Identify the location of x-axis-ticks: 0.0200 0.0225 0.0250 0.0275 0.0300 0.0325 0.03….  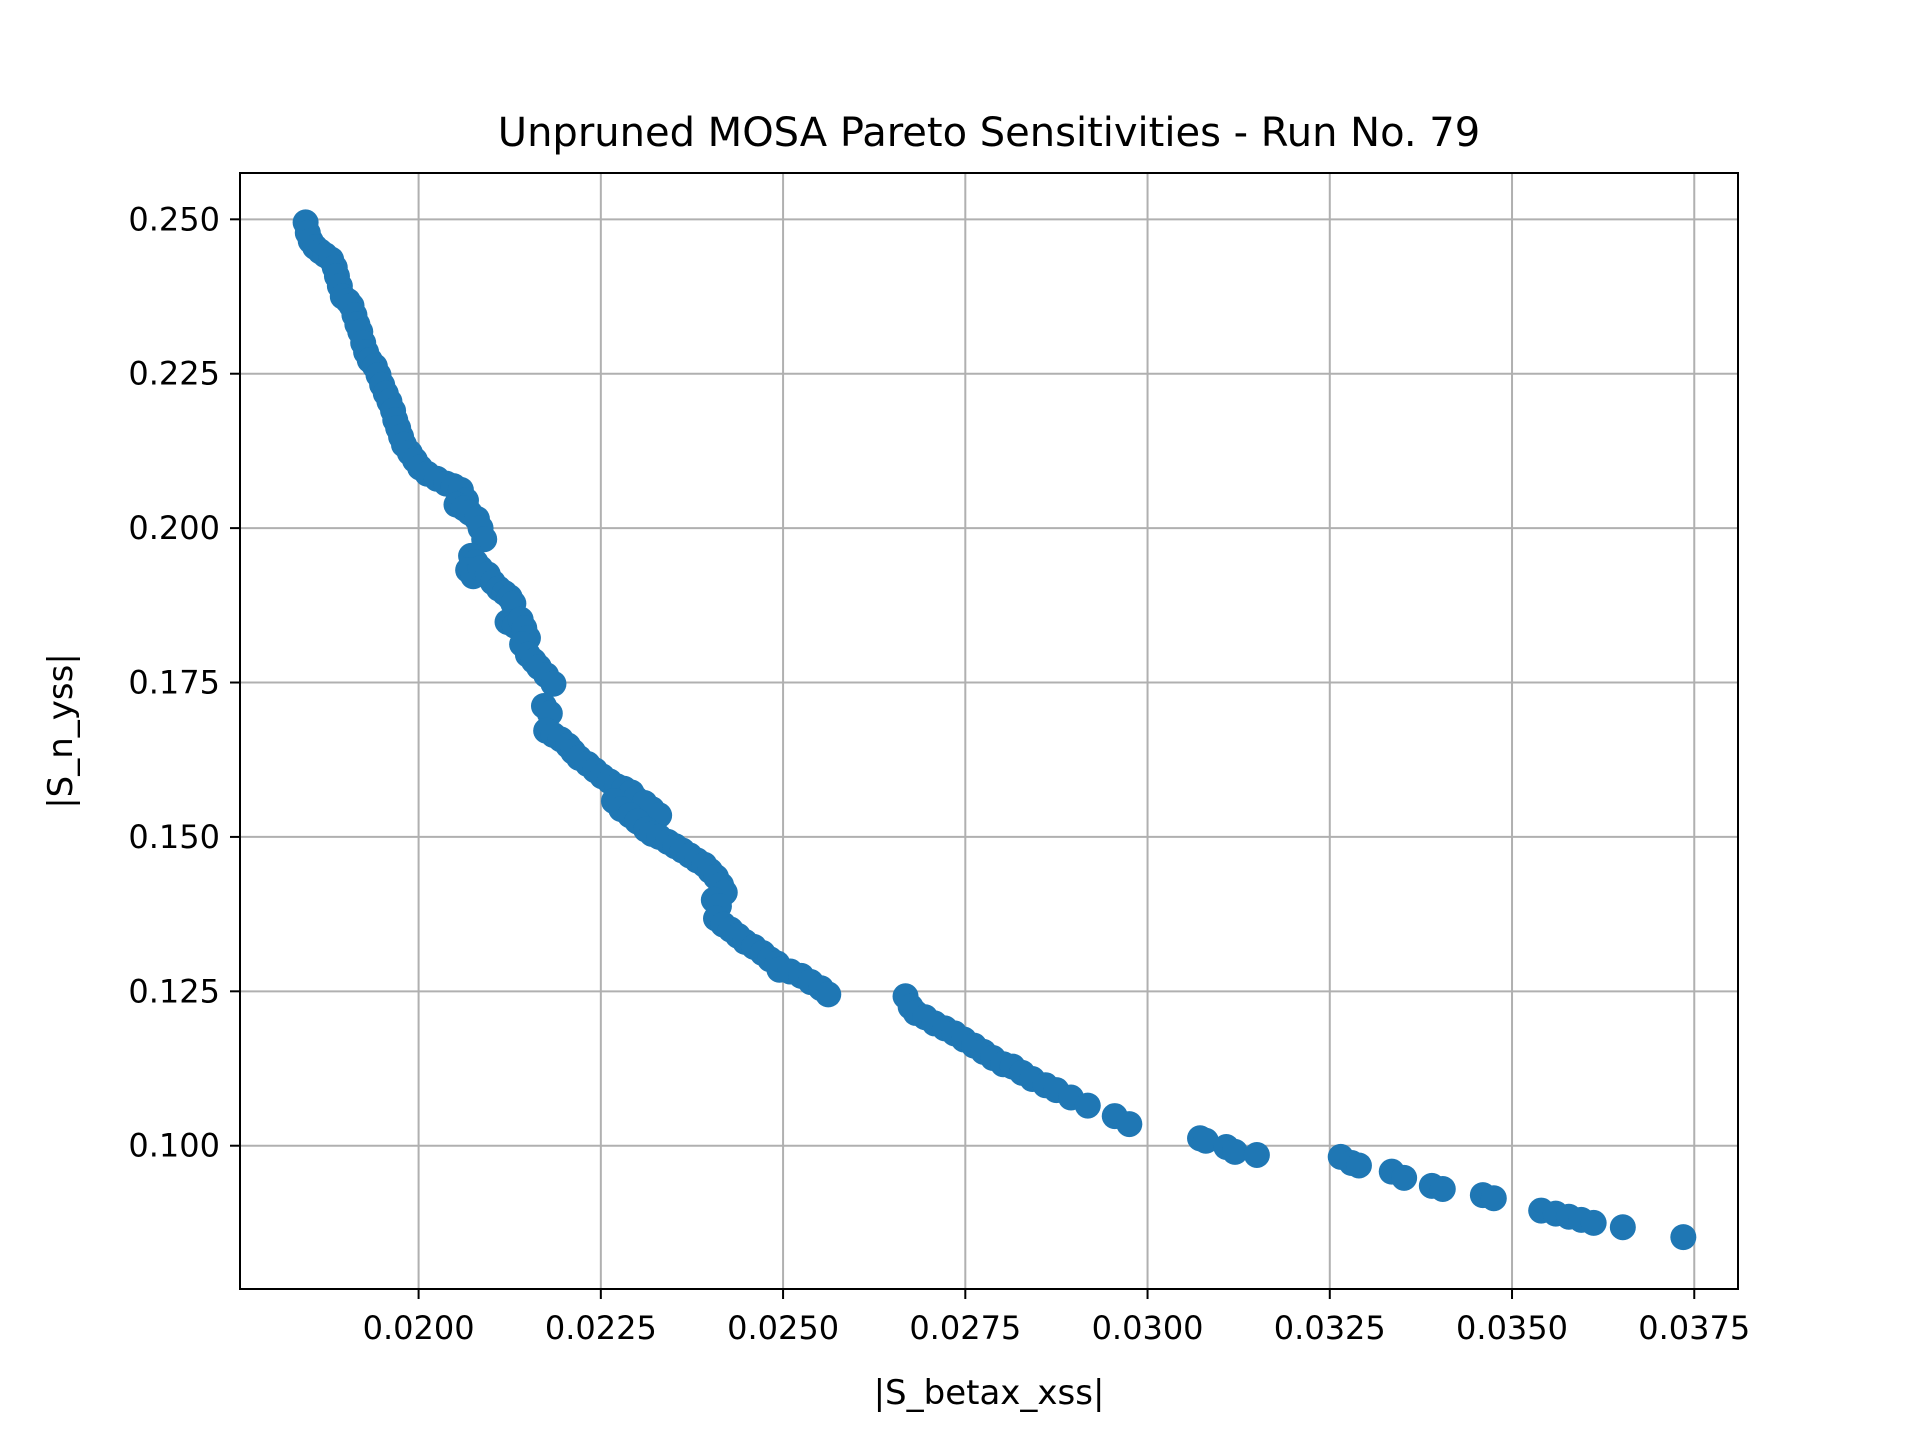
(1056, 1318).